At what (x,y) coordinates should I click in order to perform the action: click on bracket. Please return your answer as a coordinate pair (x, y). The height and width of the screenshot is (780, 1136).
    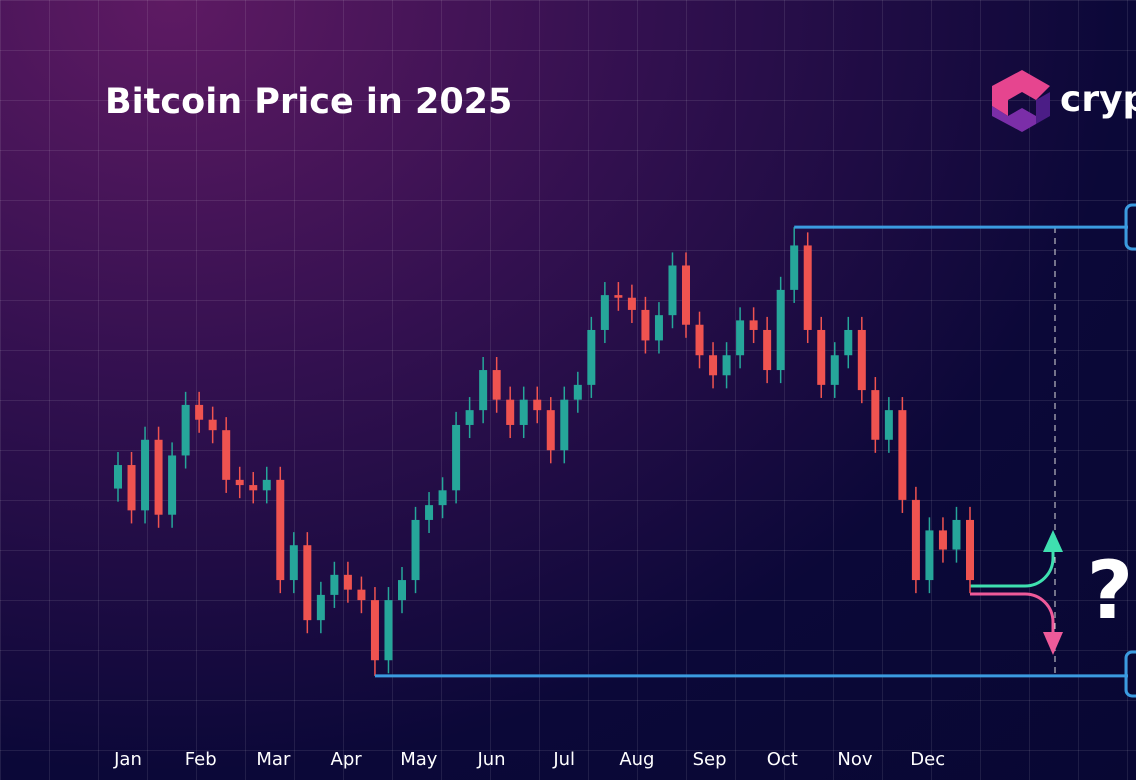
    Looking at the image, I should click on (1130, 674).